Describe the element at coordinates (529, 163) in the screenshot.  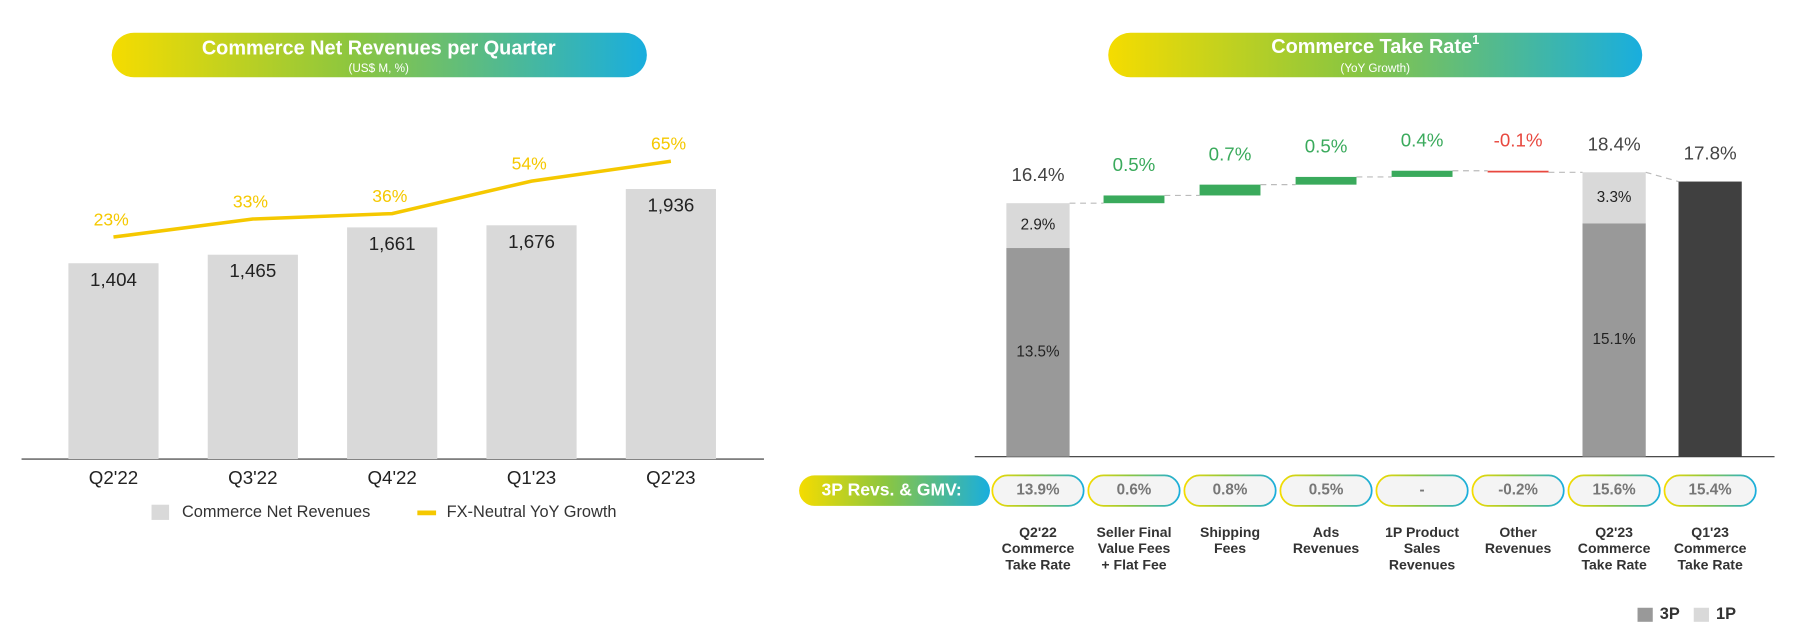
I see `line-label: 54%` at that location.